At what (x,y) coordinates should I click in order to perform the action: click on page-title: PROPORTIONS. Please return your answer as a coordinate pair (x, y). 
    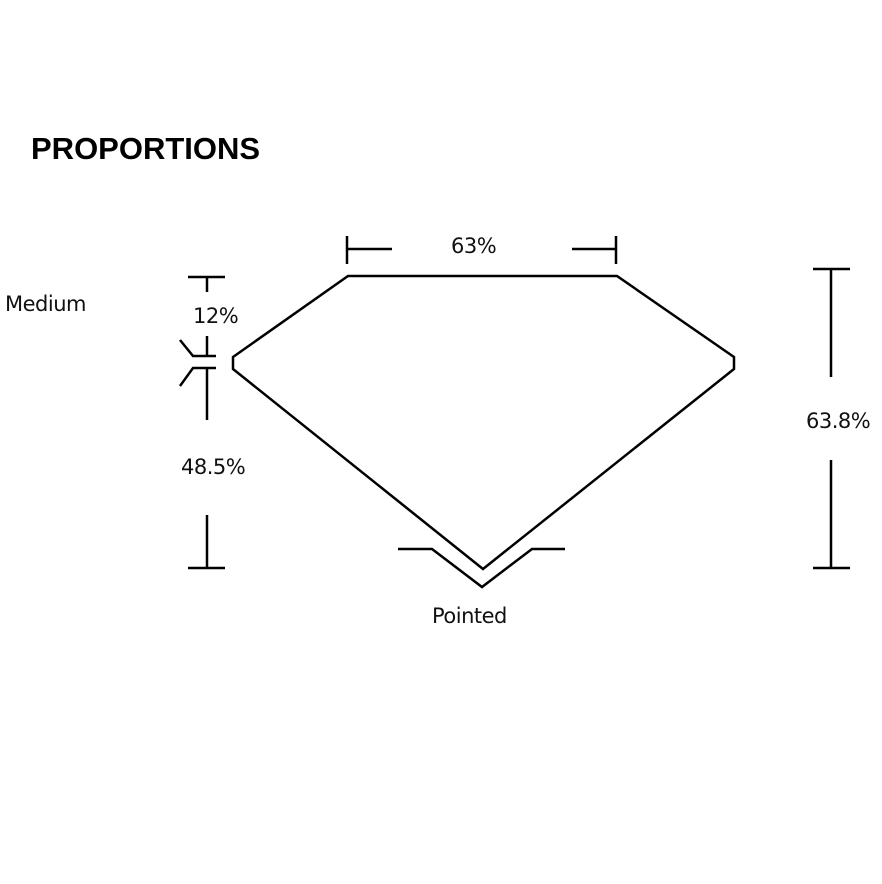
    Looking at the image, I should click on (146, 148).